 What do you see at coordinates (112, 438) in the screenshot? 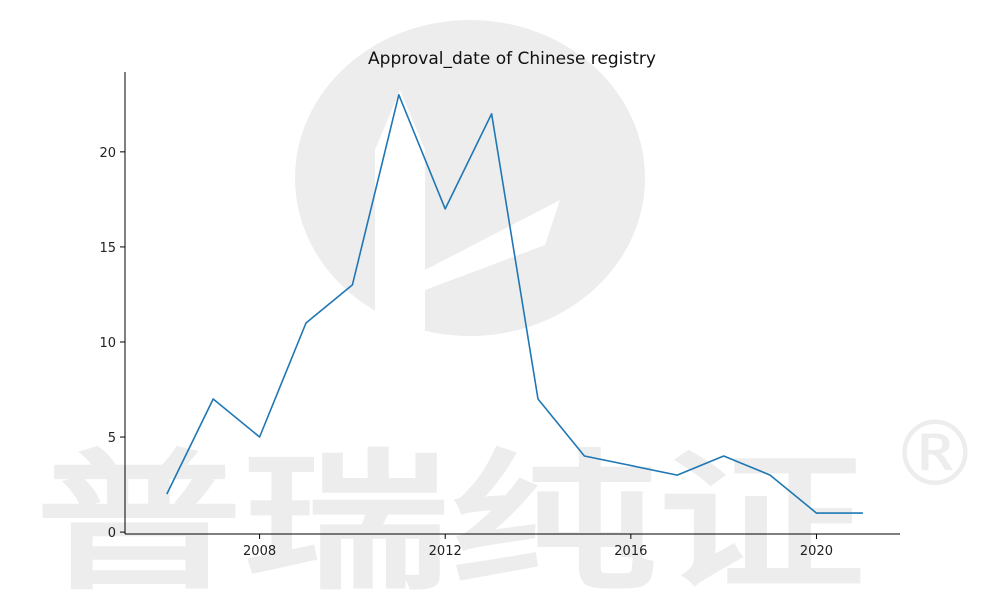
I see `y-tick-label: 5` at bounding box center [112, 438].